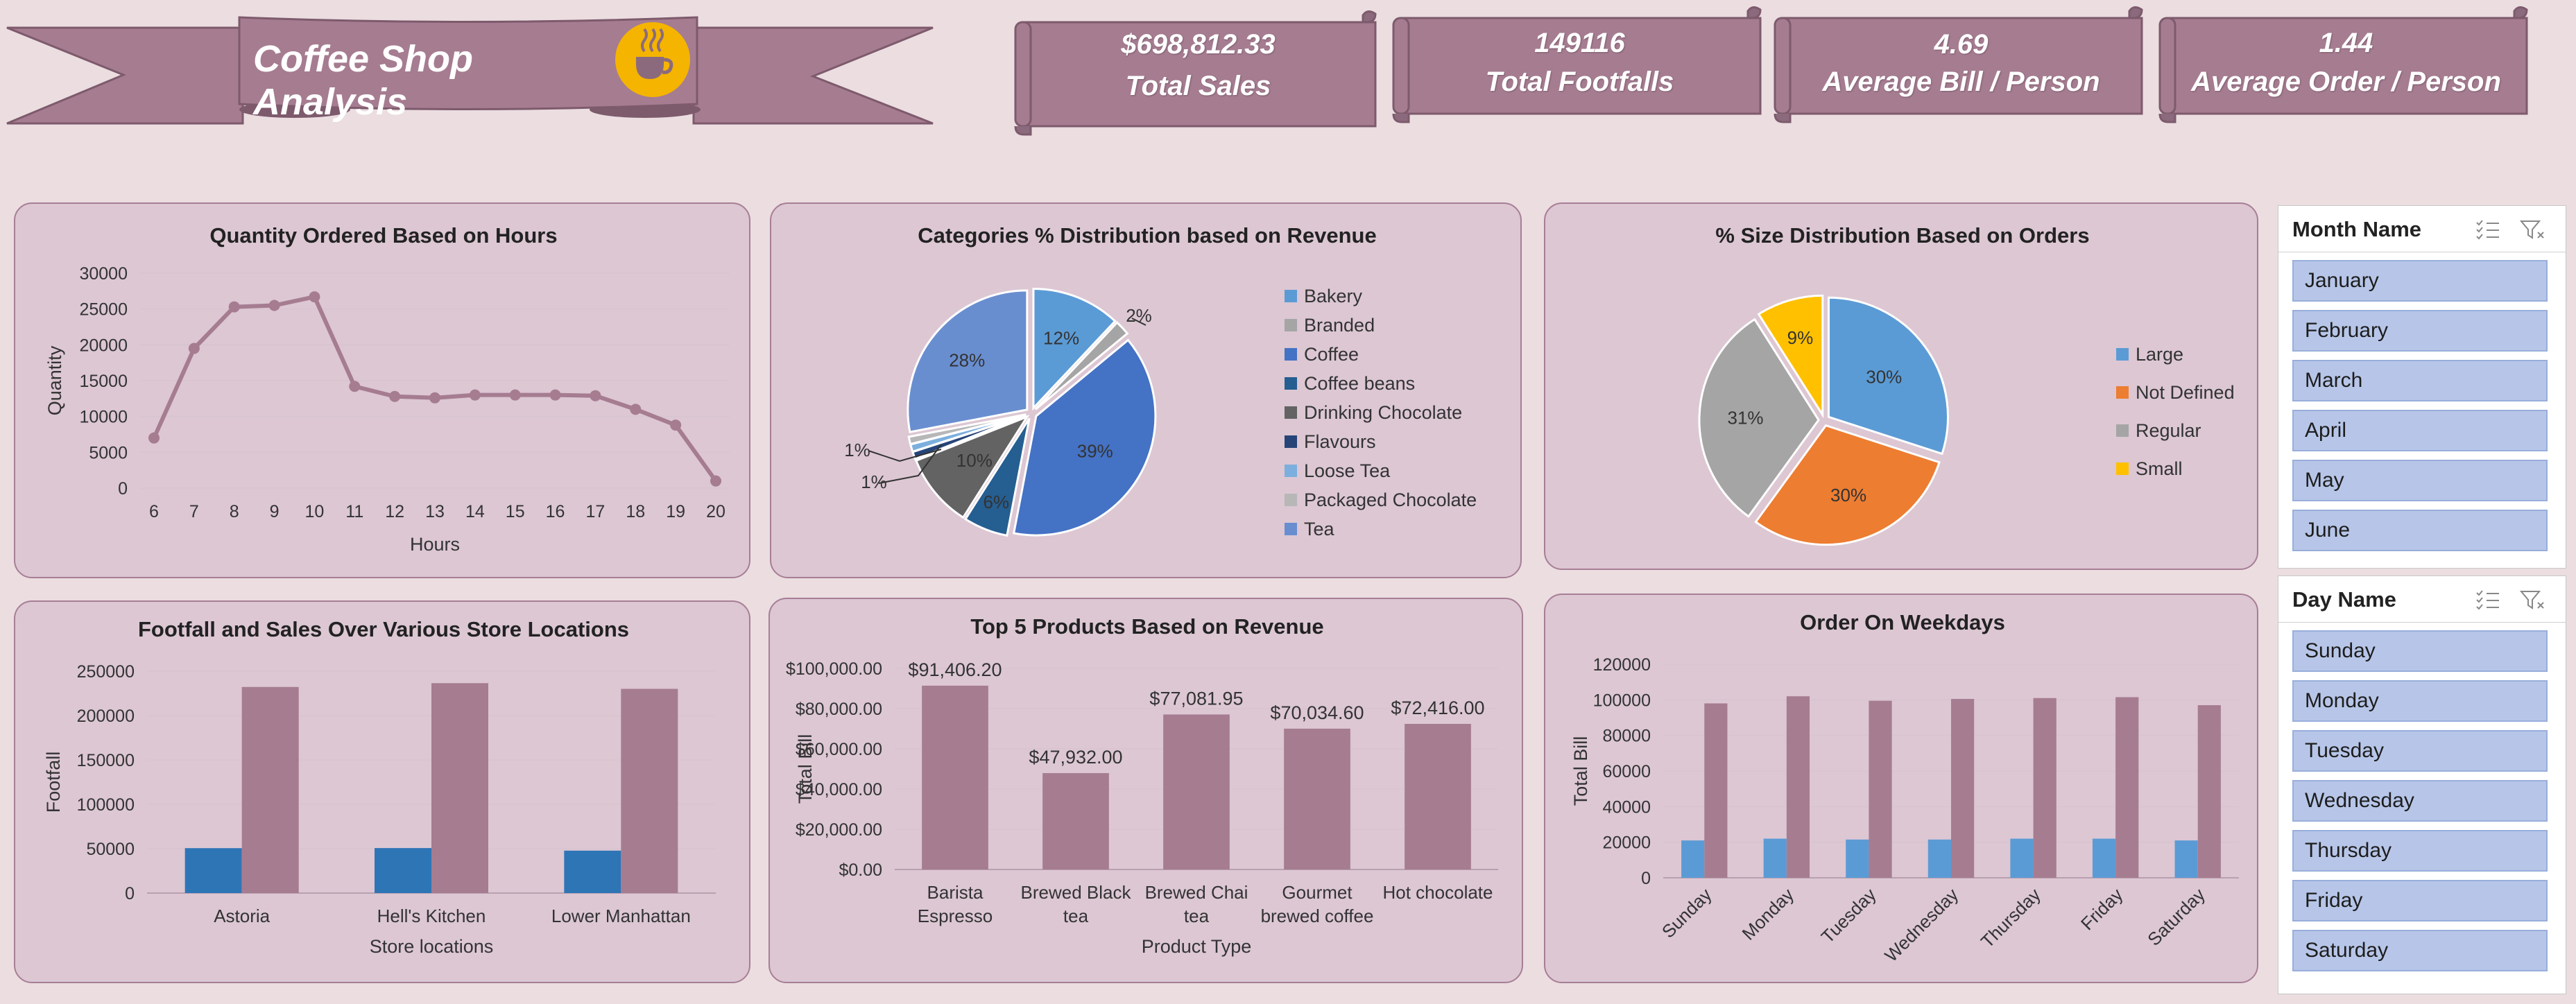 The width and height of the screenshot is (2576, 1004). Describe the element at coordinates (435, 544) in the screenshot. I see `x-axis-title: Hours` at that location.